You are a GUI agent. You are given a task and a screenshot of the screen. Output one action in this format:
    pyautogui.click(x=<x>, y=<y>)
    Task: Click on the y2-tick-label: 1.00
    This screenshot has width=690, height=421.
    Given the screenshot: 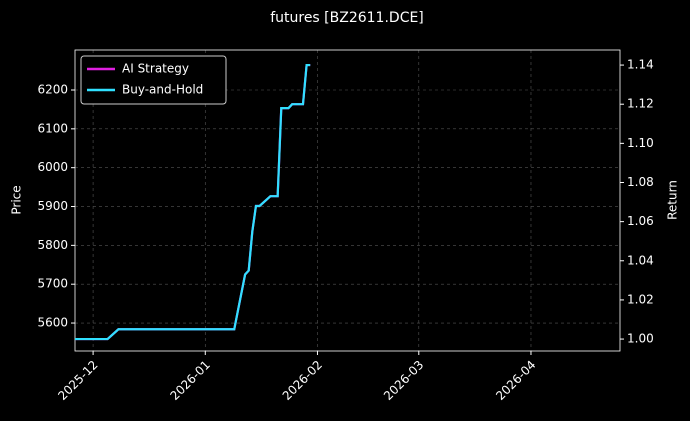 What is the action you would take?
    pyautogui.click(x=640, y=339)
    